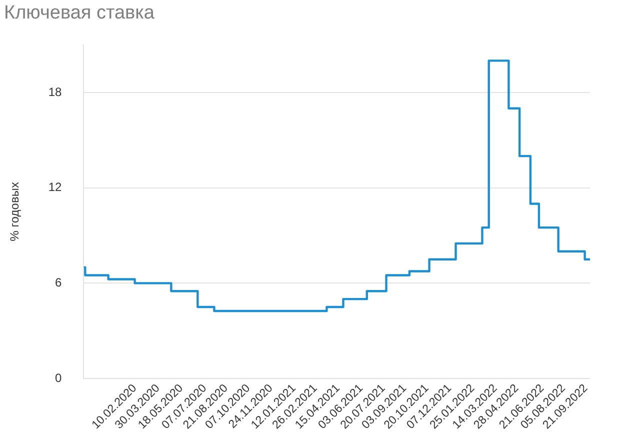 The height and width of the screenshot is (439, 620). Describe the element at coordinates (58, 283) in the screenshot. I see `y-tick-label: 6` at that location.